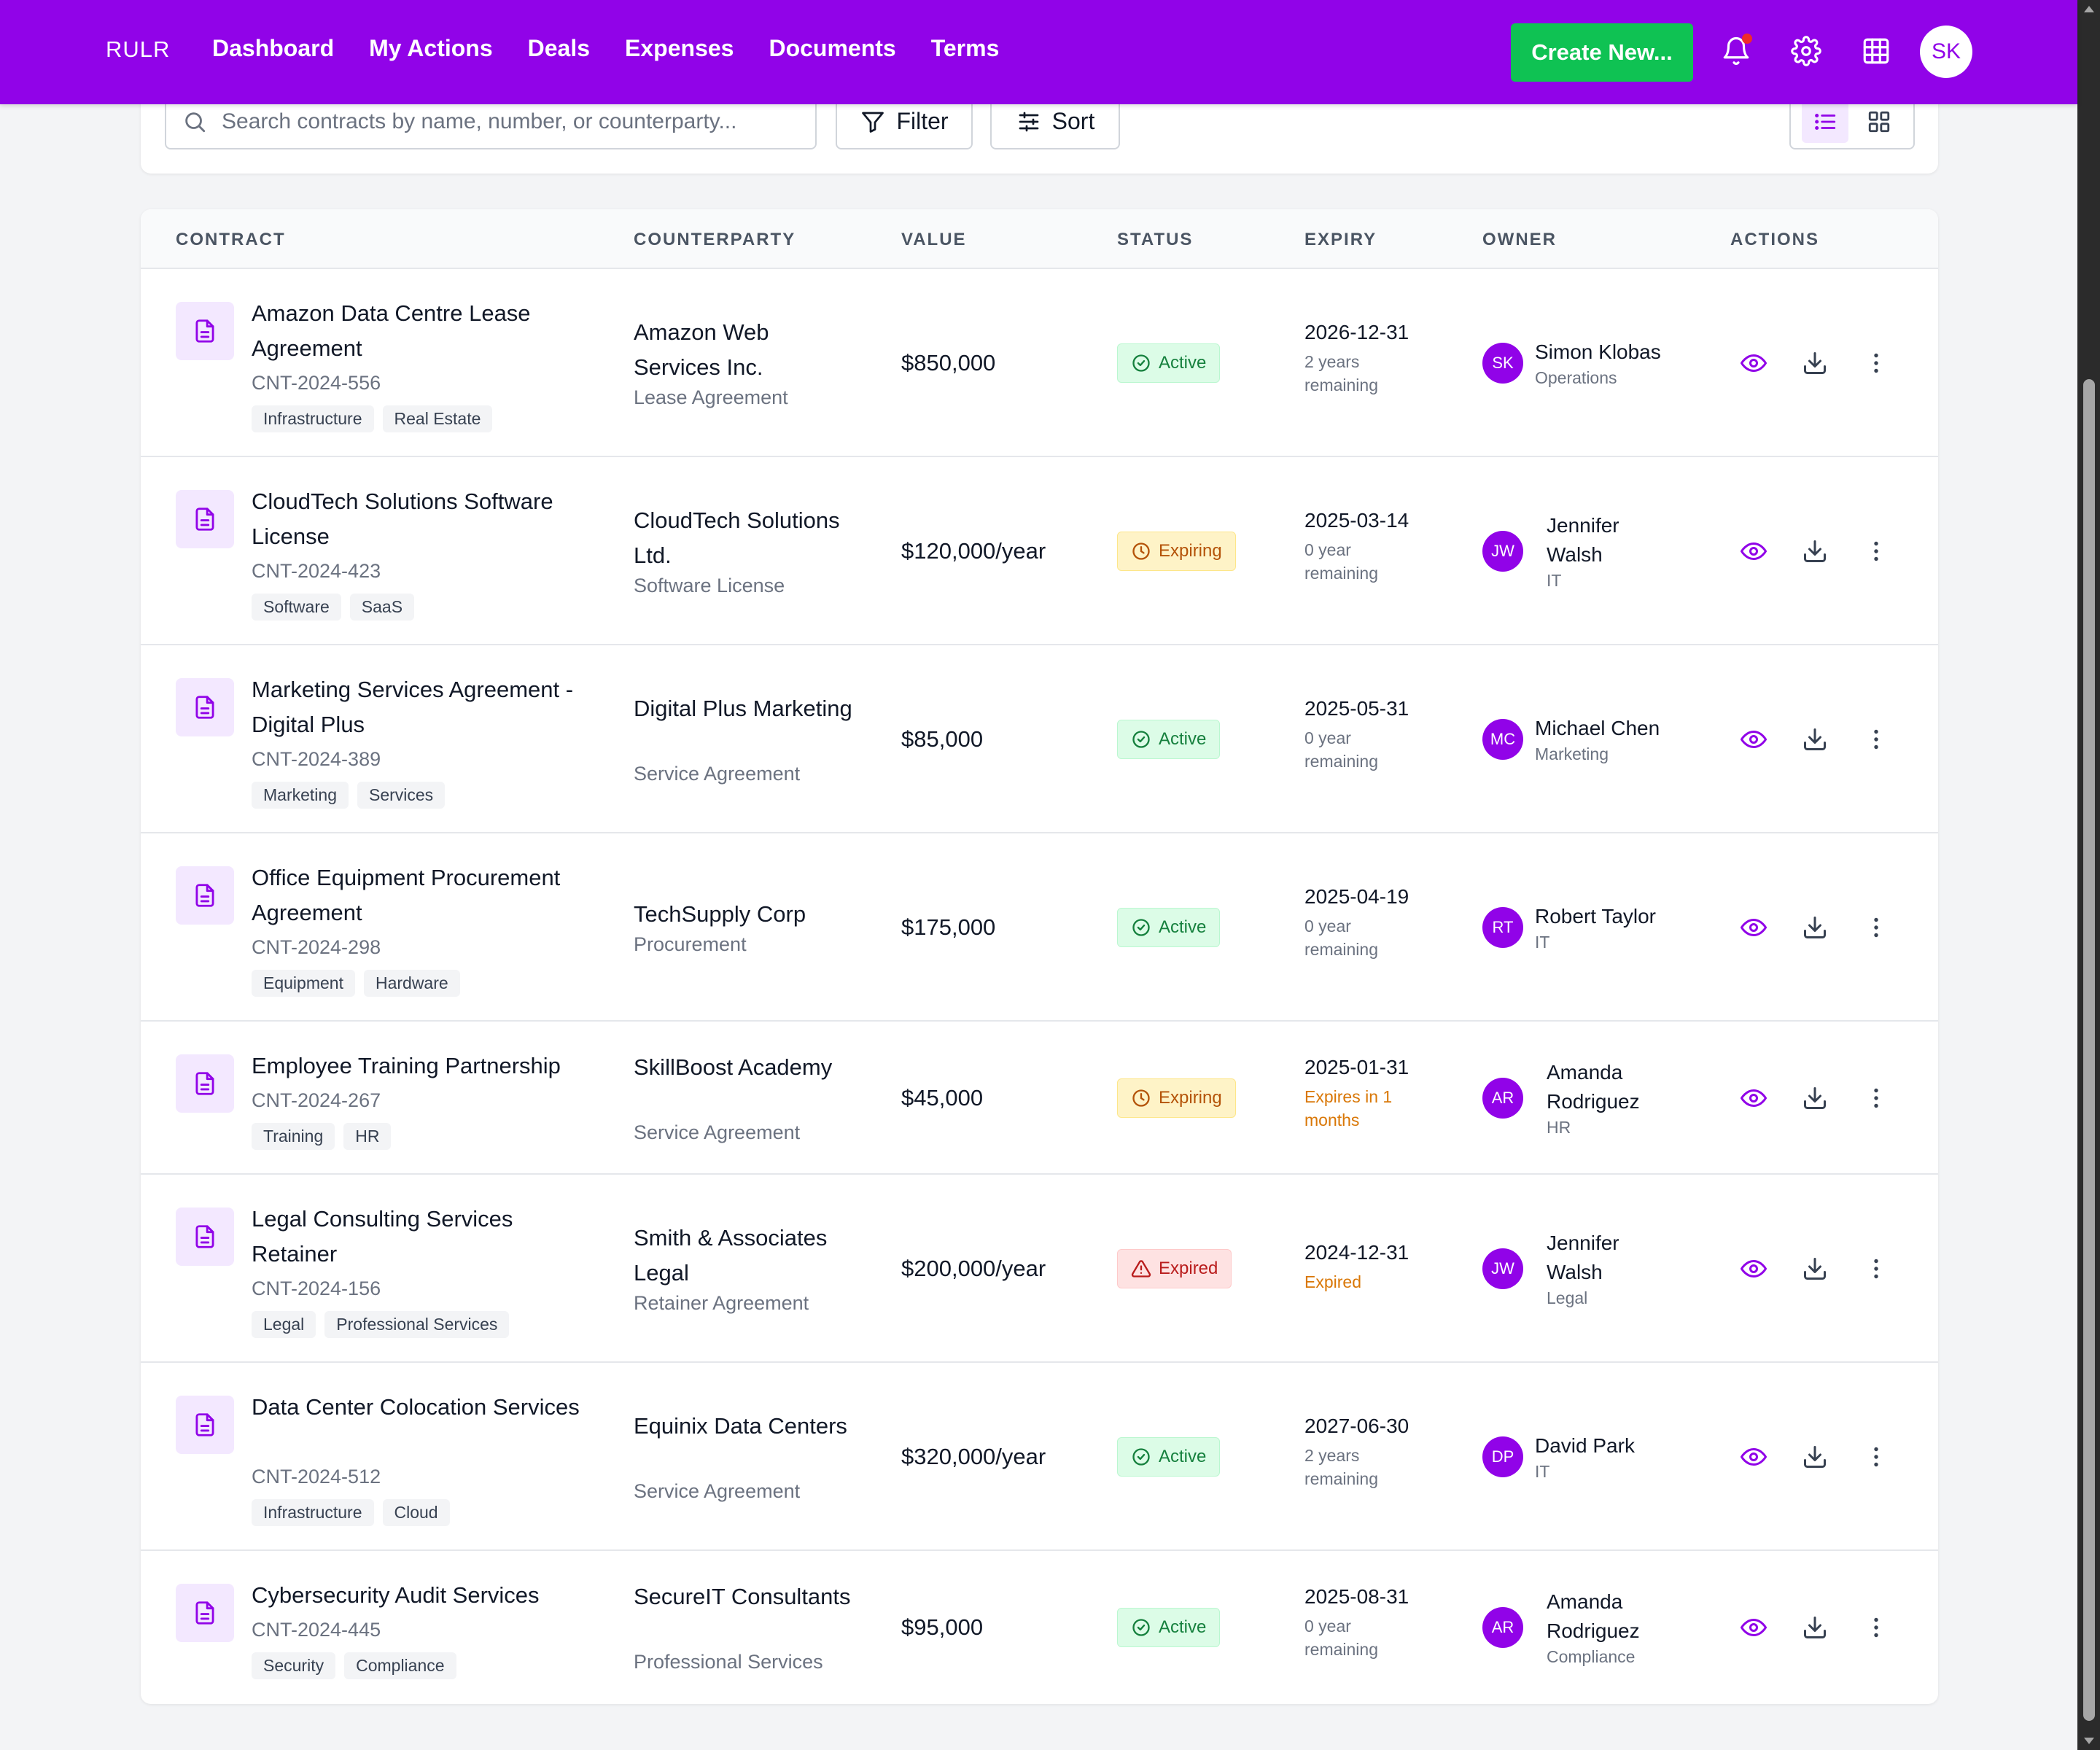 The image size is (2100, 1750). What do you see at coordinates (1502, 1098) in the screenshot?
I see `owner-avatar: AR` at bounding box center [1502, 1098].